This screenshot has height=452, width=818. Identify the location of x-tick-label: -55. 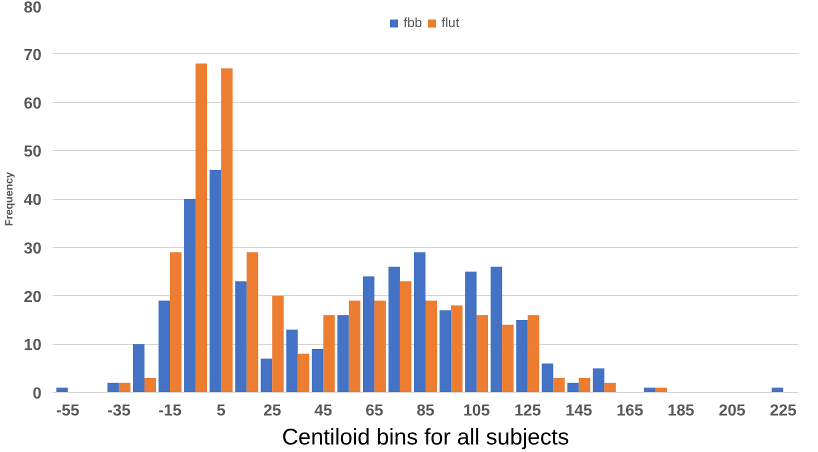
(68, 411).